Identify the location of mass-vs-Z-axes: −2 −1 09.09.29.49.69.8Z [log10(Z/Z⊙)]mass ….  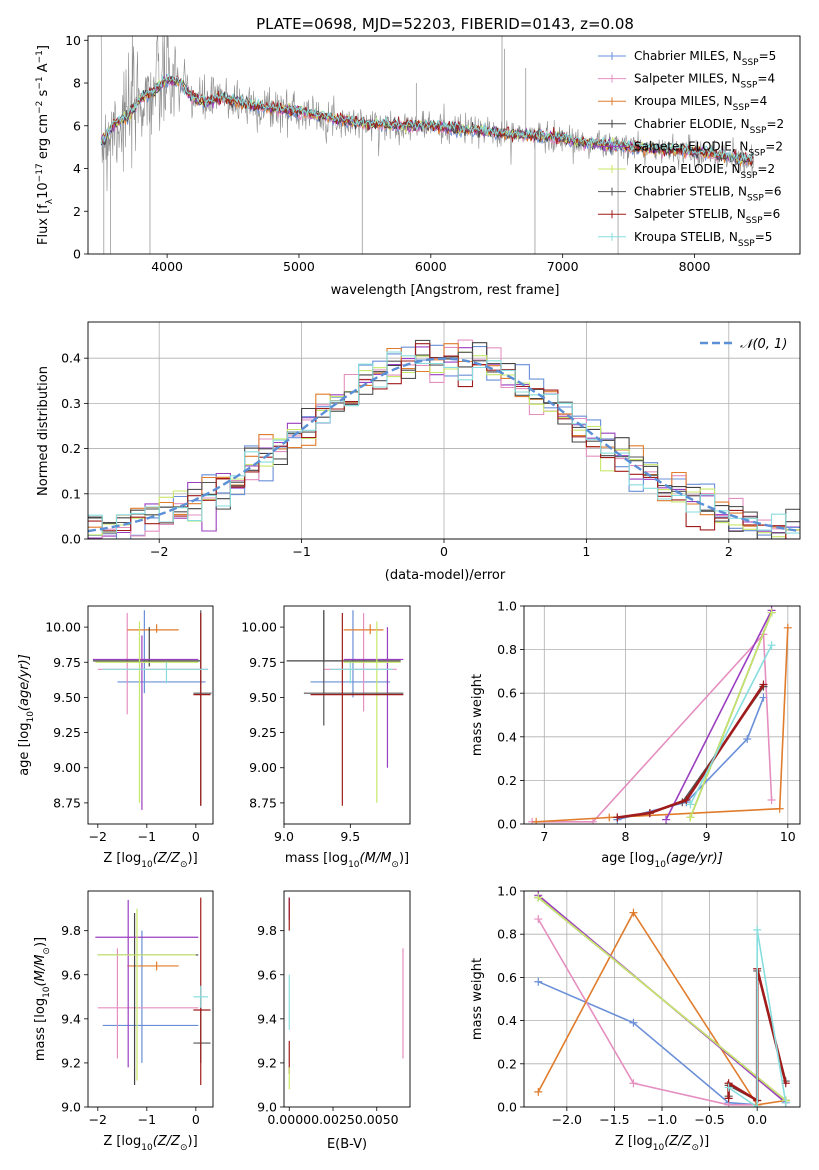
(123, 1021).